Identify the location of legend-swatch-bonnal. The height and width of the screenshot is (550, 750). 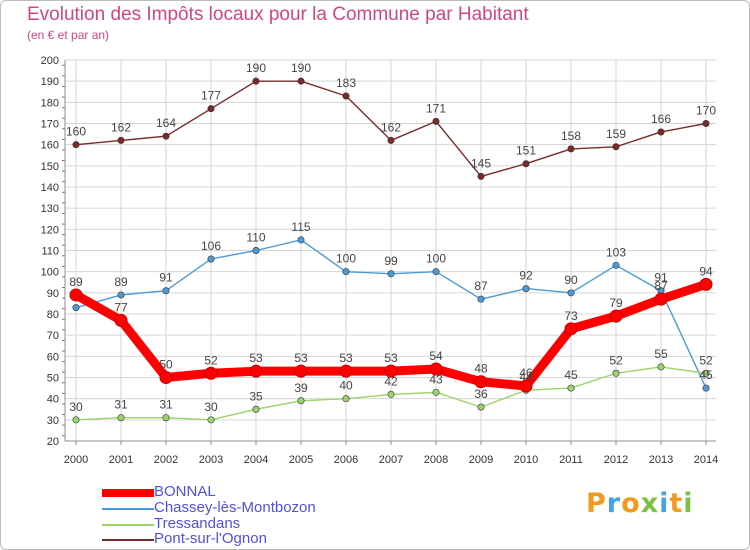
(128, 493).